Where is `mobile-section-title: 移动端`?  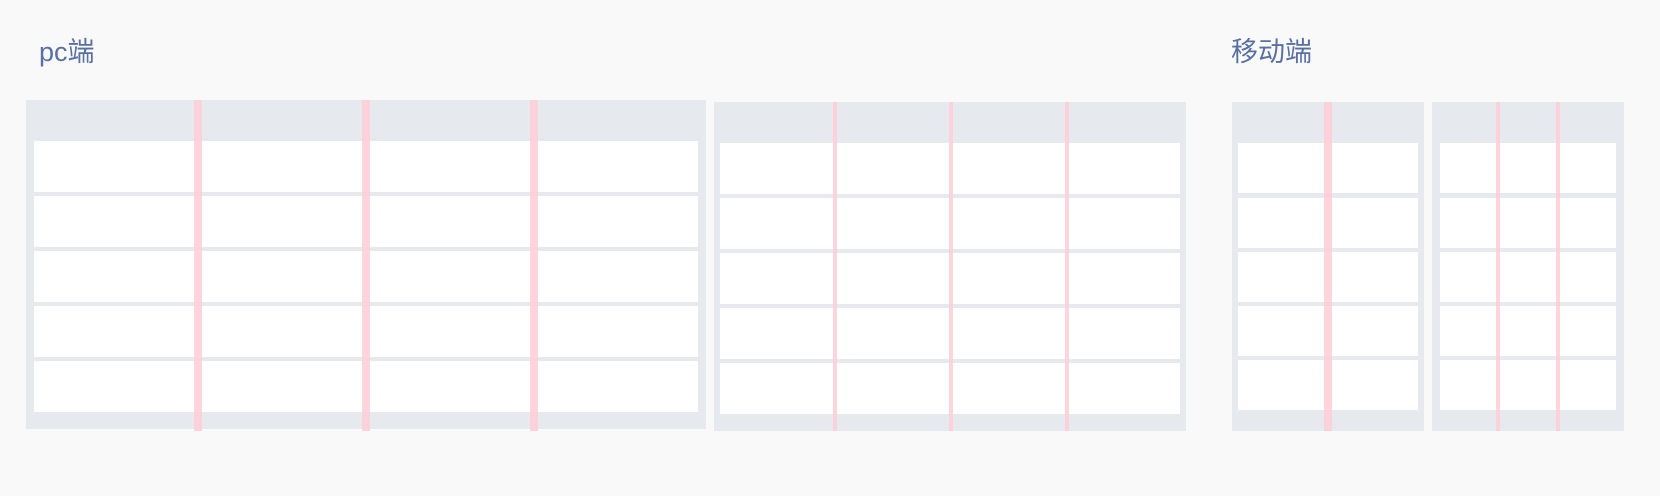
mobile-section-title: 移动端 is located at coordinates (1271, 52).